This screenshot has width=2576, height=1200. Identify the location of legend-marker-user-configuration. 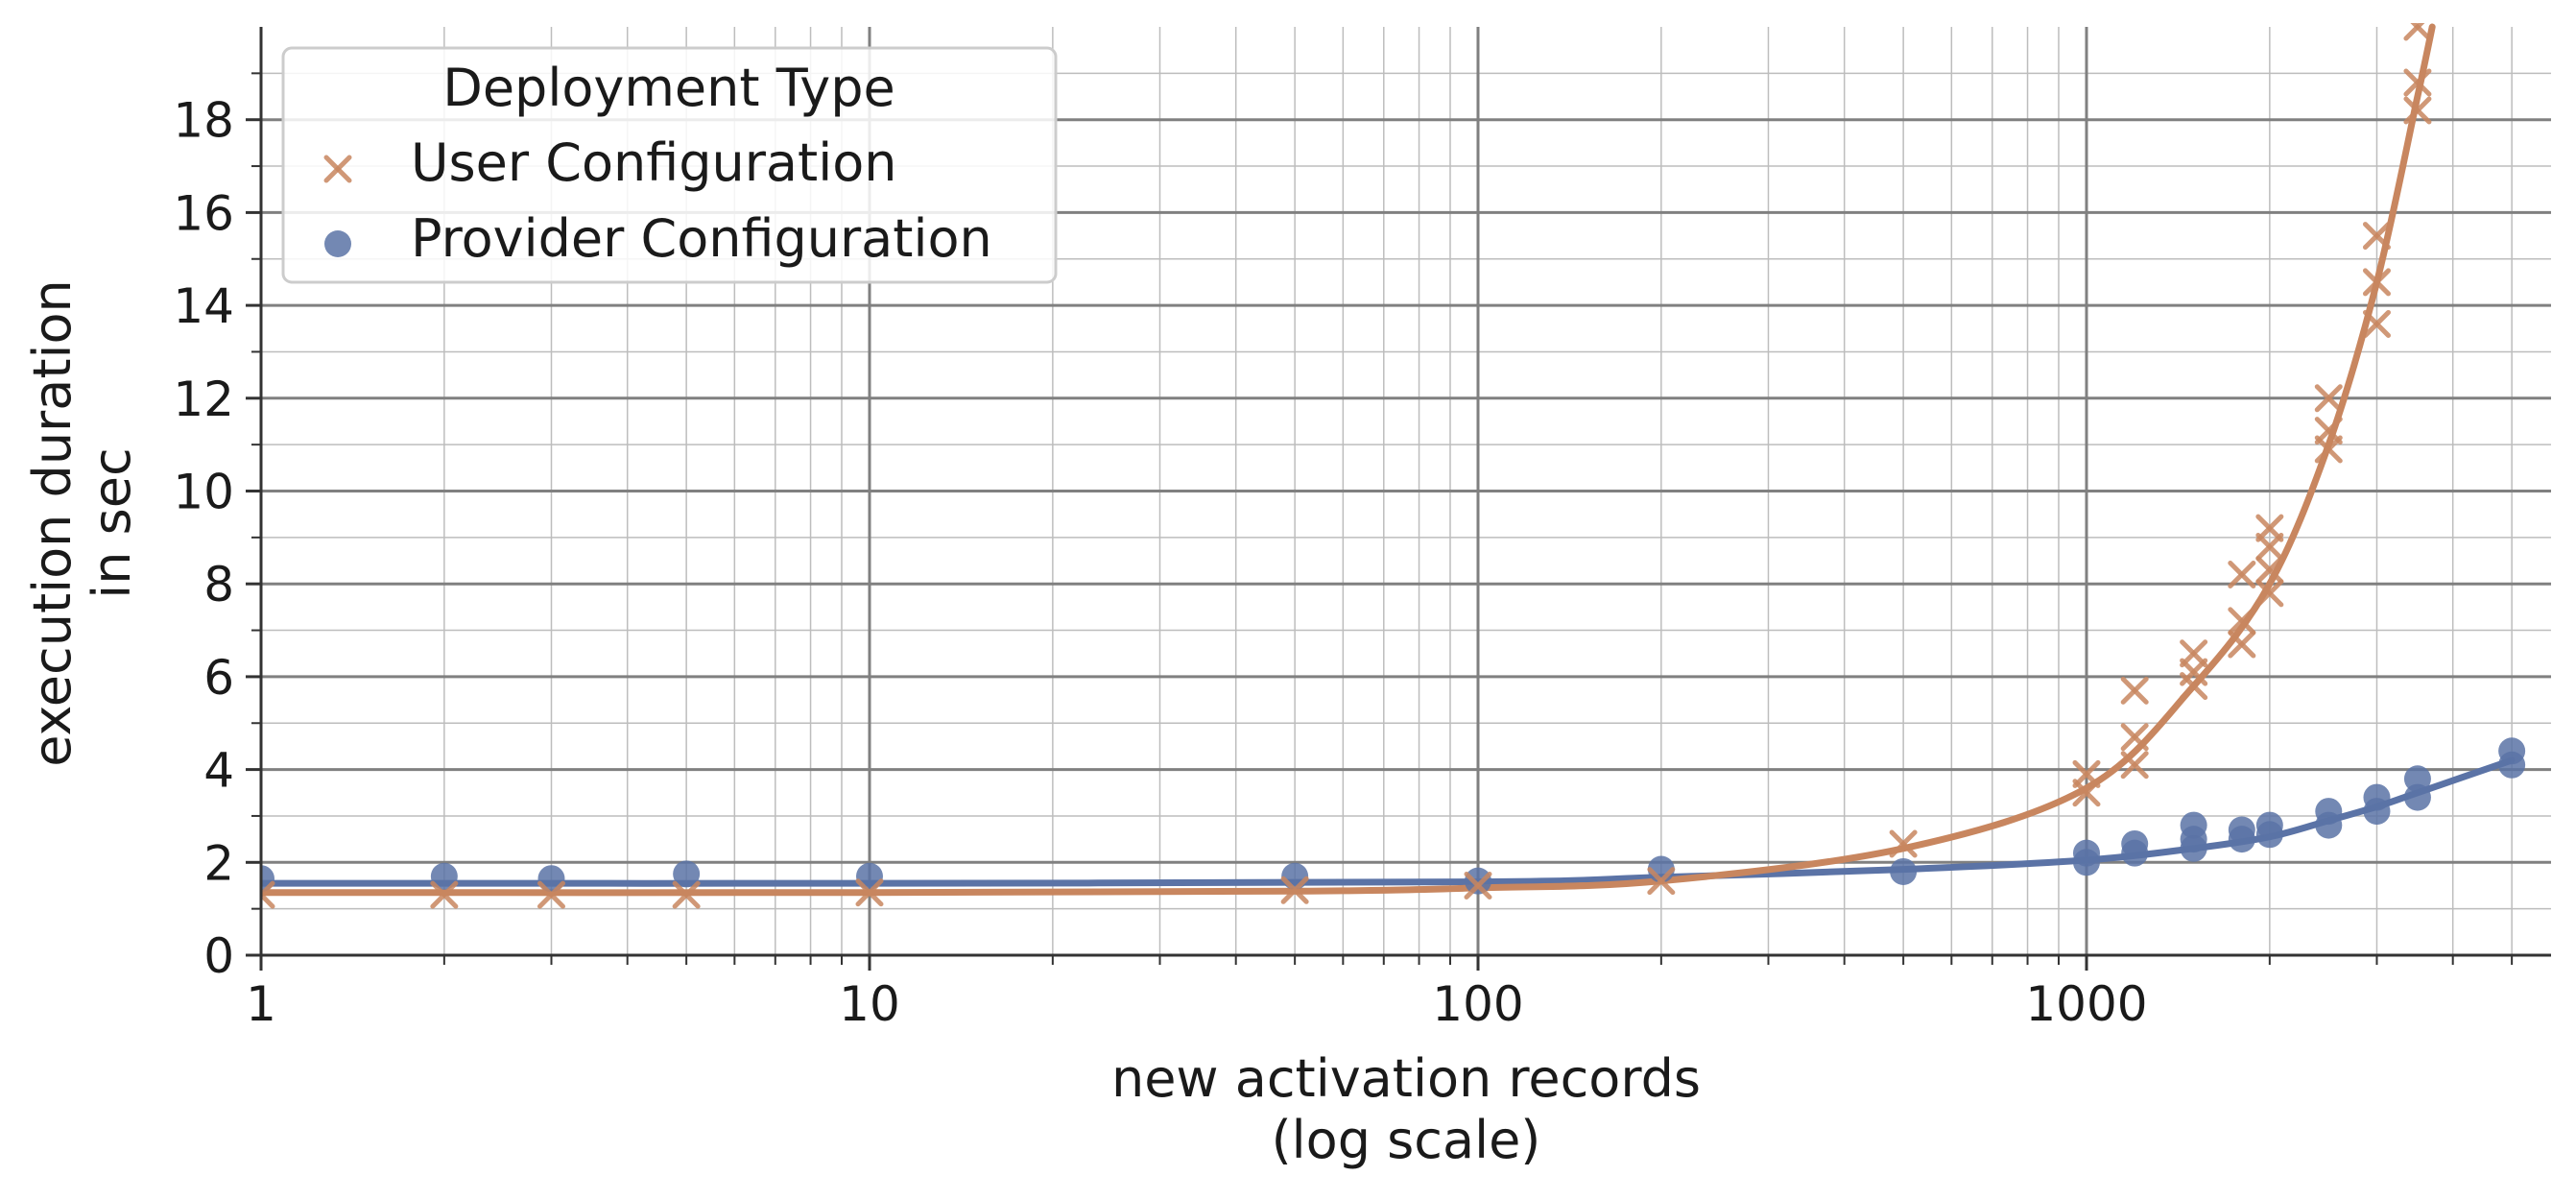
(337, 169).